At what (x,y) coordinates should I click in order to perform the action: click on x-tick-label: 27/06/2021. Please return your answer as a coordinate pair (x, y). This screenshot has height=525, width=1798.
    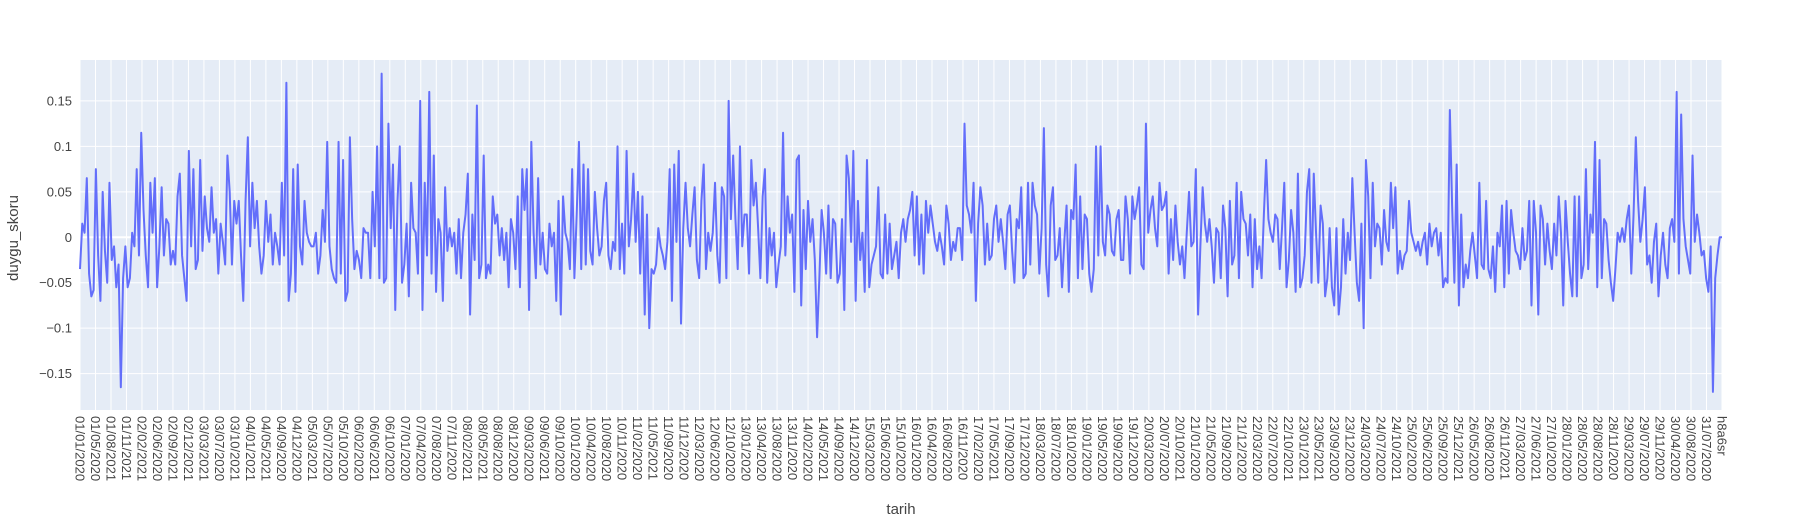
    Looking at the image, I should click on (1536, 448).